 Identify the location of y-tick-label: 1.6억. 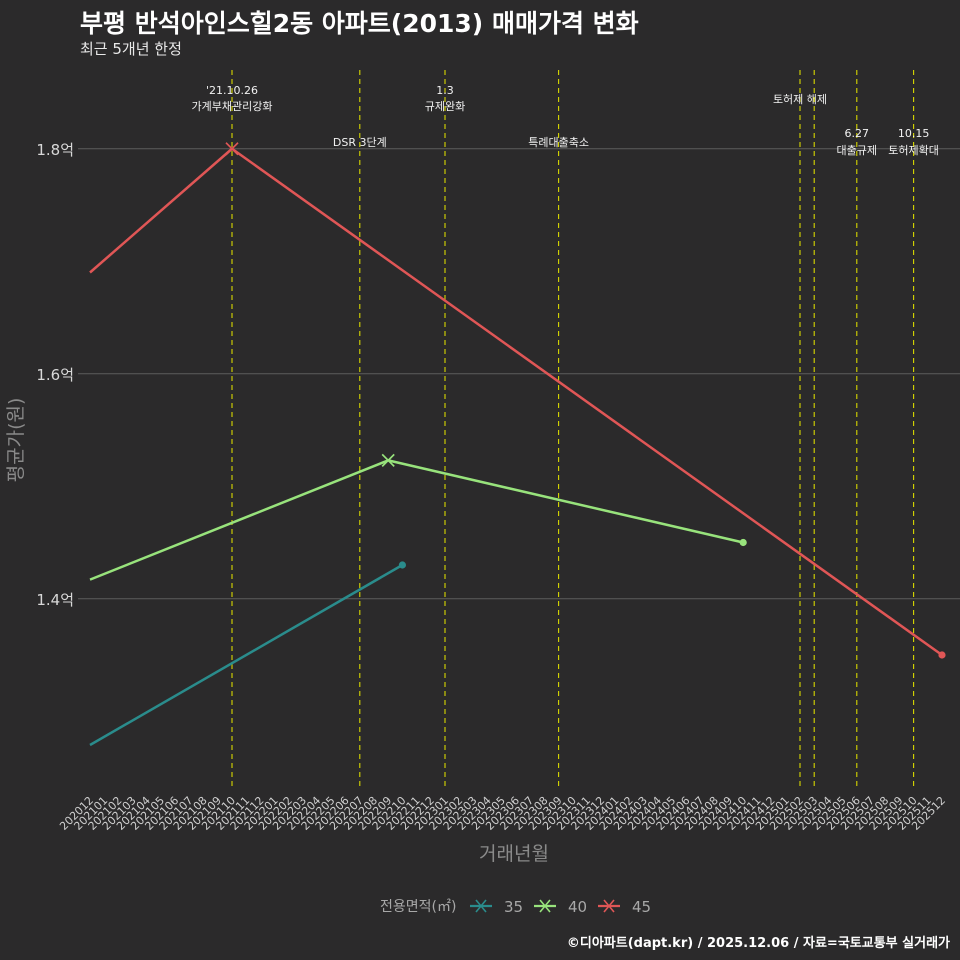
(55, 375).